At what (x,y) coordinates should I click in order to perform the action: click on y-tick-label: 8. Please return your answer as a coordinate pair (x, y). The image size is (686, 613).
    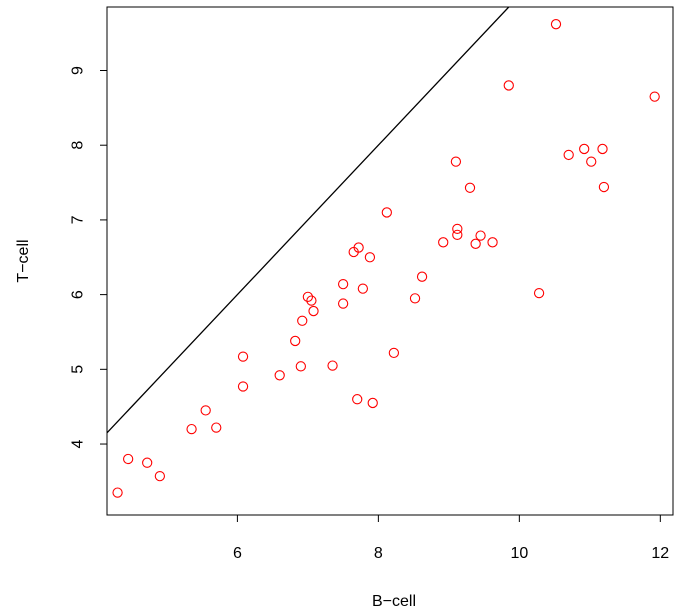
    Looking at the image, I should click on (78, 145).